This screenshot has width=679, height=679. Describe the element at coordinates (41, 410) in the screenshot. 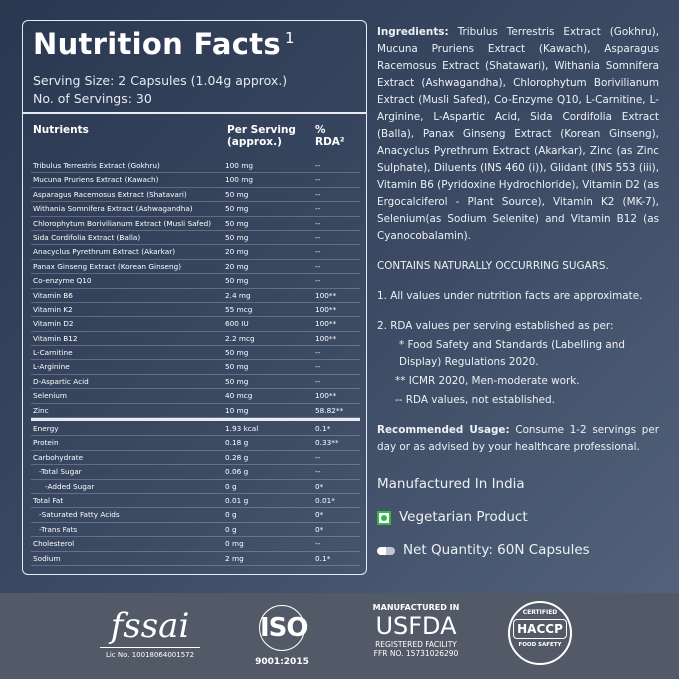

I see `nutrient-name: Zinc` at that location.